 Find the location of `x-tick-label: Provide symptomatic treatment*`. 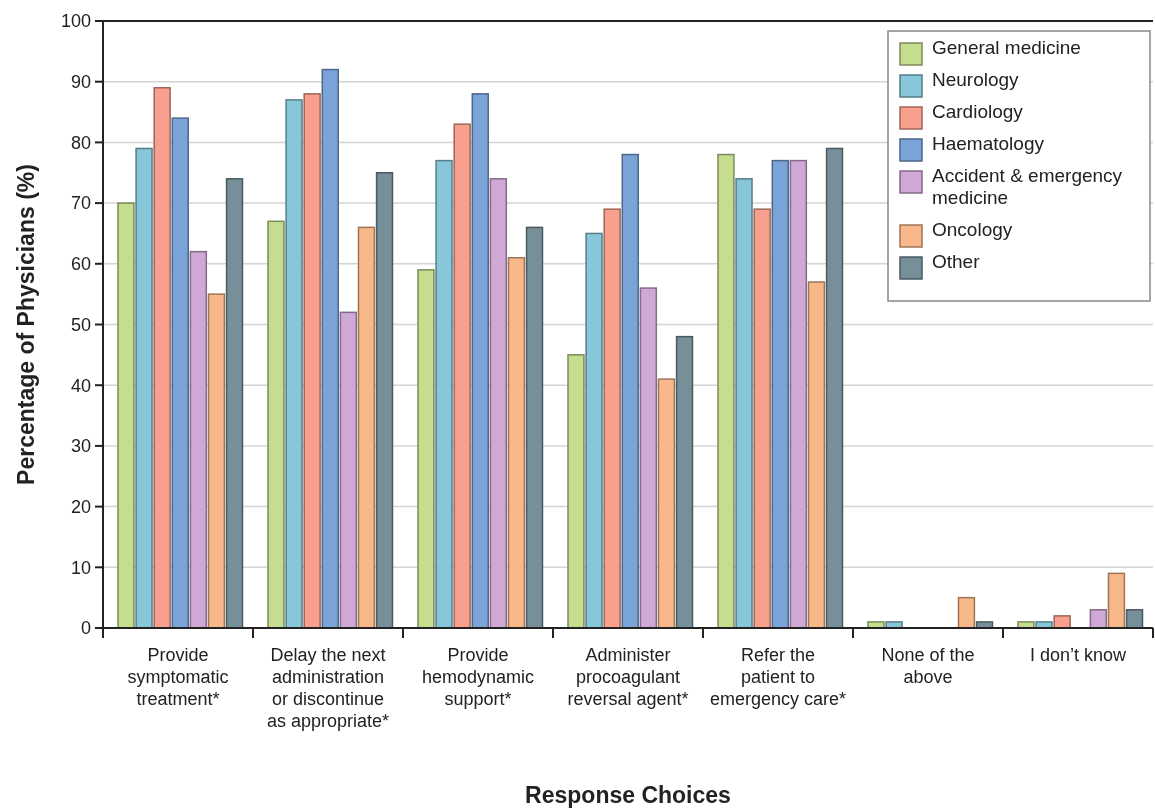

x-tick-label: Provide symptomatic treatment* is located at coordinates (178, 677).